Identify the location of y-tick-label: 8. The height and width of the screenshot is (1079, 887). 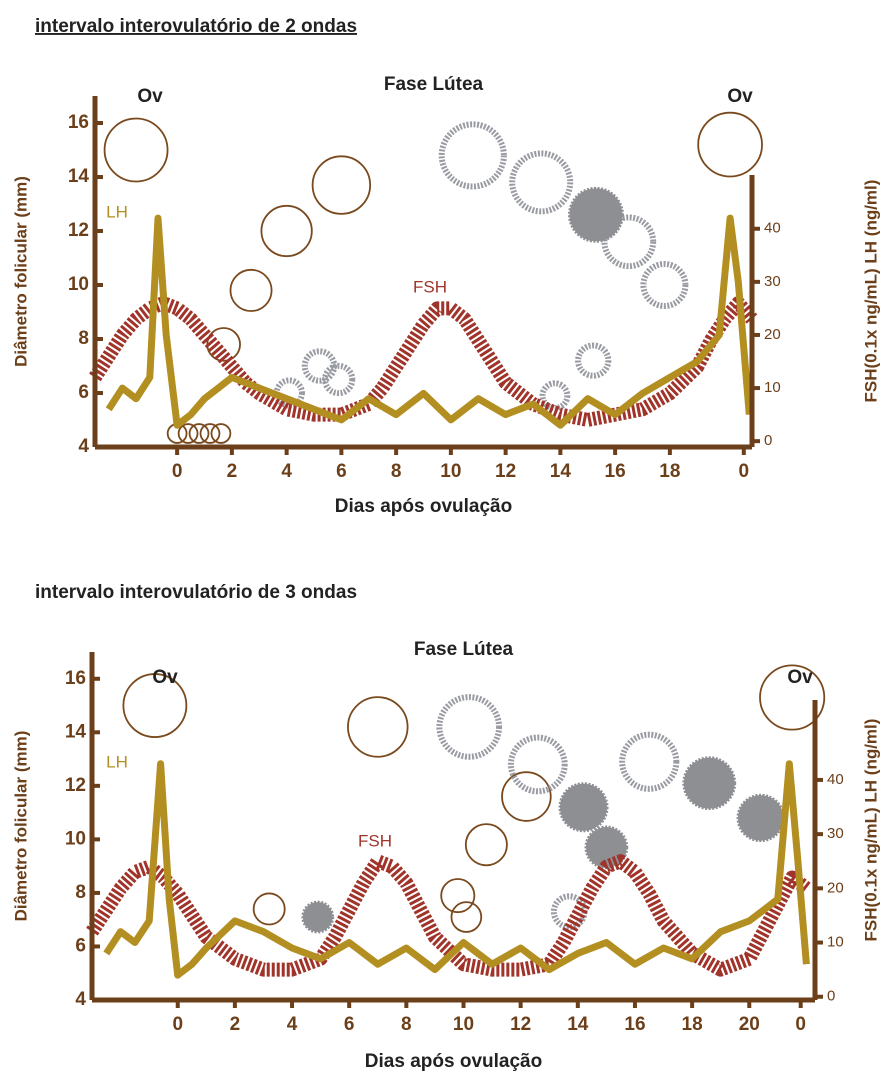
(83, 338).